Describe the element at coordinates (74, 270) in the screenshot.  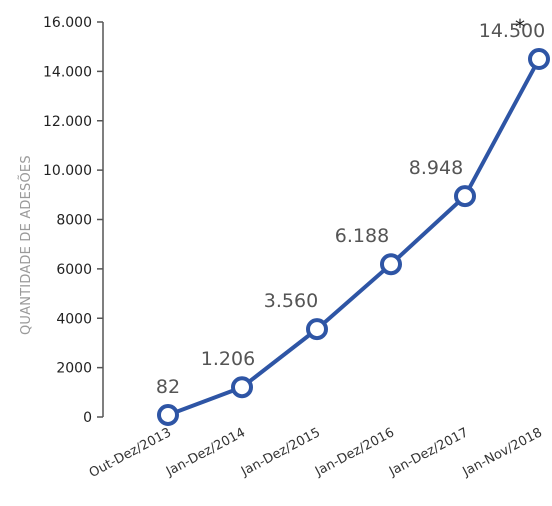
I see `y-tick-label-3: 6000` at that location.